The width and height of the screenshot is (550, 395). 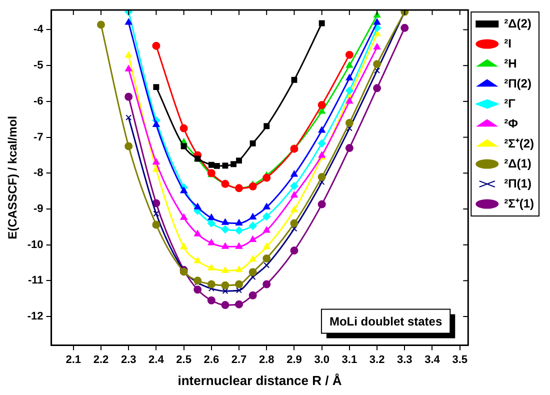 I want to click on x-tick-label: 2.1, so click(x=74, y=360).